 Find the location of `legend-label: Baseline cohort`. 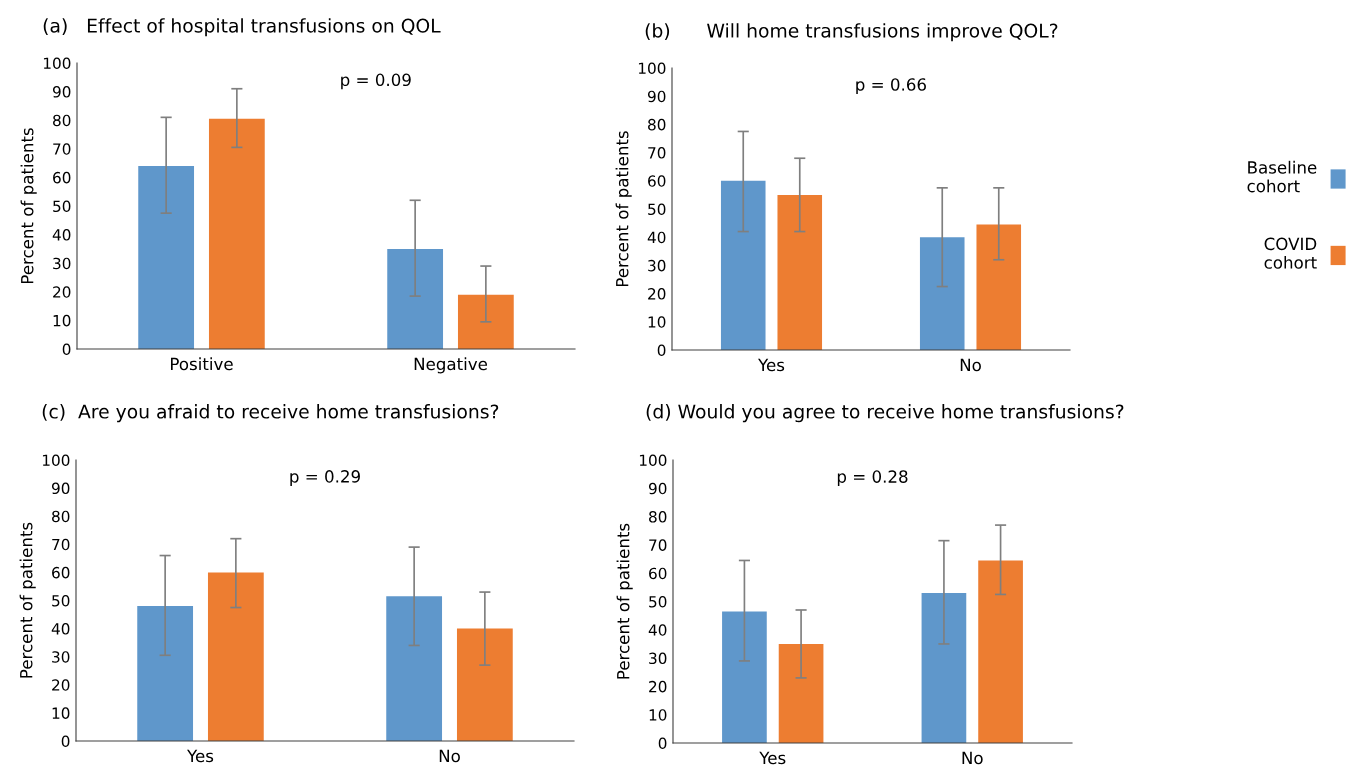

legend-label: Baseline cohort is located at coordinates (1282, 176).